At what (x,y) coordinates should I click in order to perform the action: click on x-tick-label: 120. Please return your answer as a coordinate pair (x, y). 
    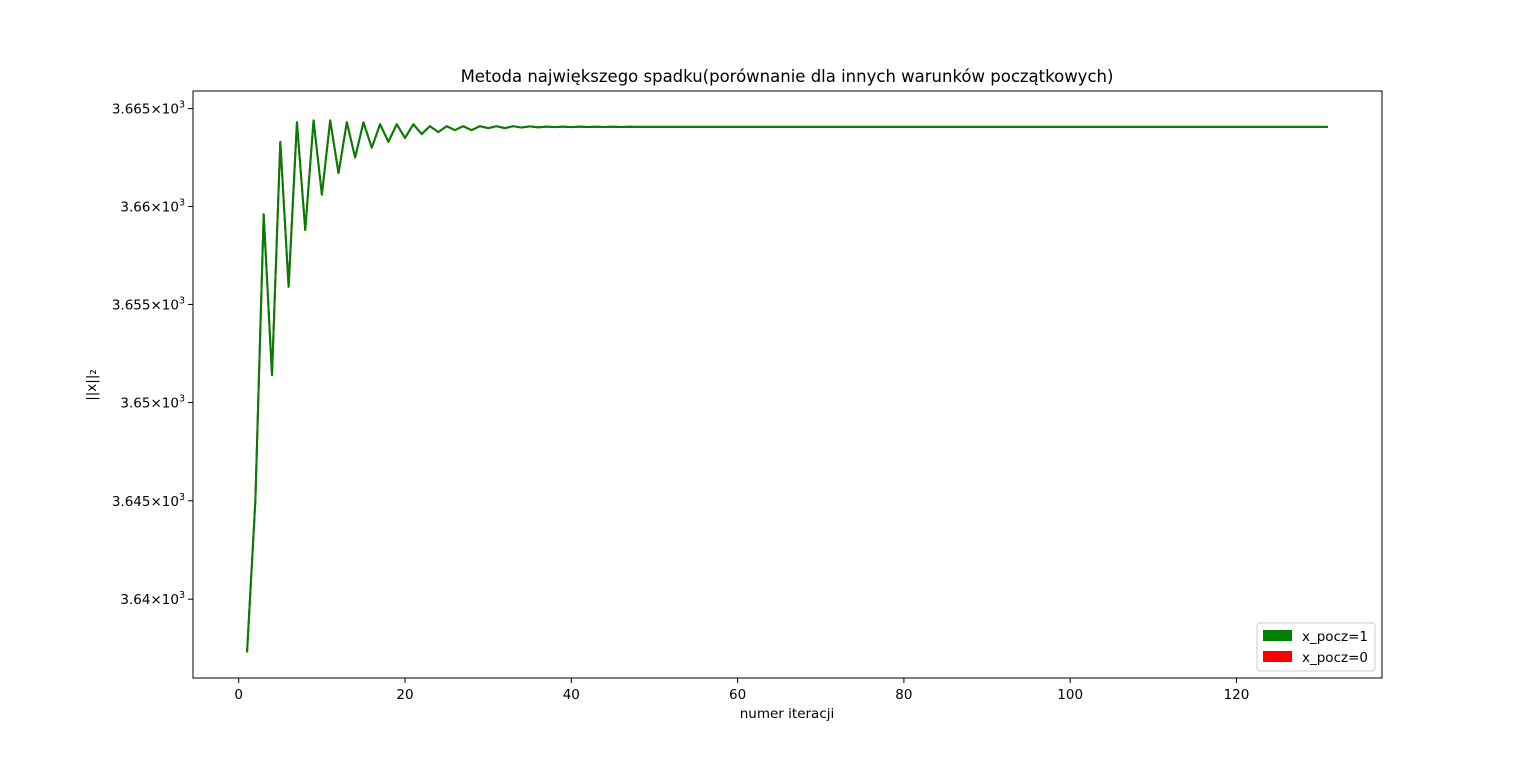
    Looking at the image, I should click on (1237, 695).